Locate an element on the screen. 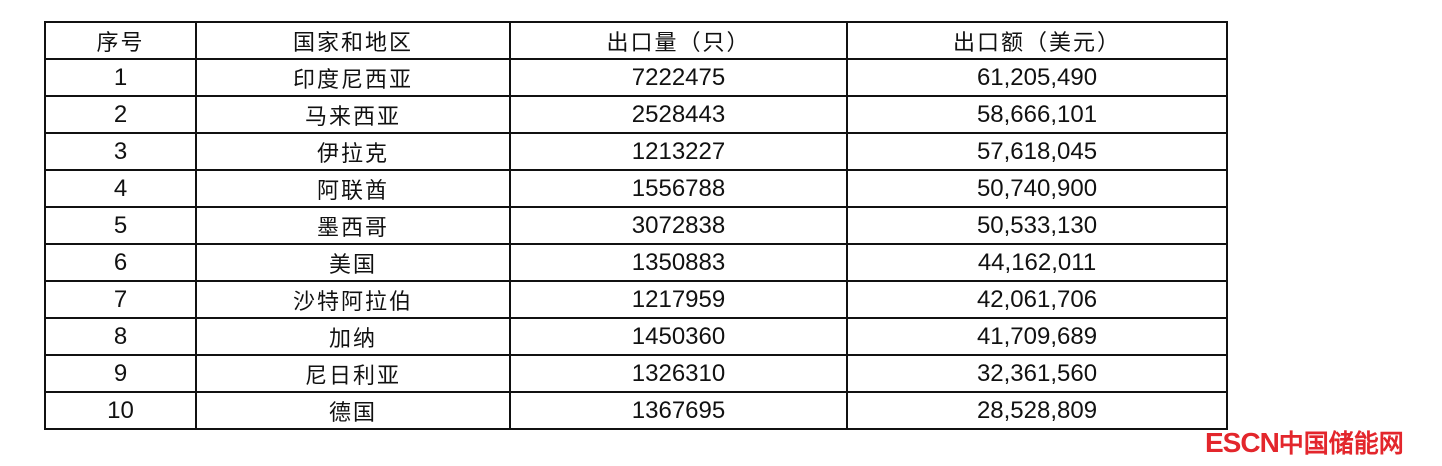 The width and height of the screenshot is (1442, 466). table-row: 1 印度尼西亚 7222475 61,205,490 is located at coordinates (636, 77).